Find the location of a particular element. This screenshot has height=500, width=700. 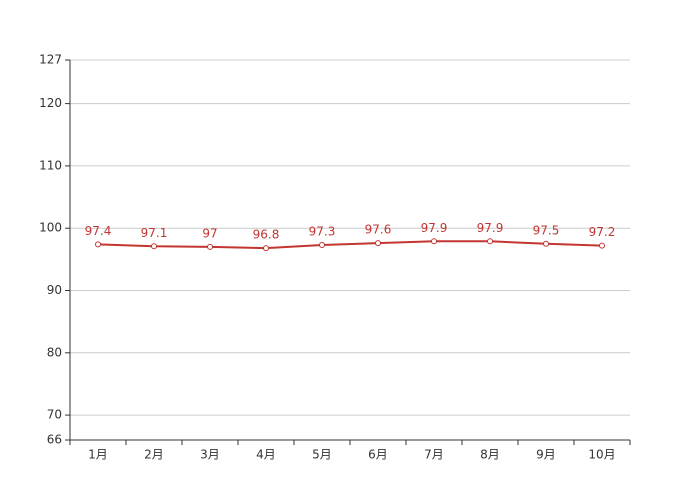

x-tick-label: 4月 is located at coordinates (266, 455).